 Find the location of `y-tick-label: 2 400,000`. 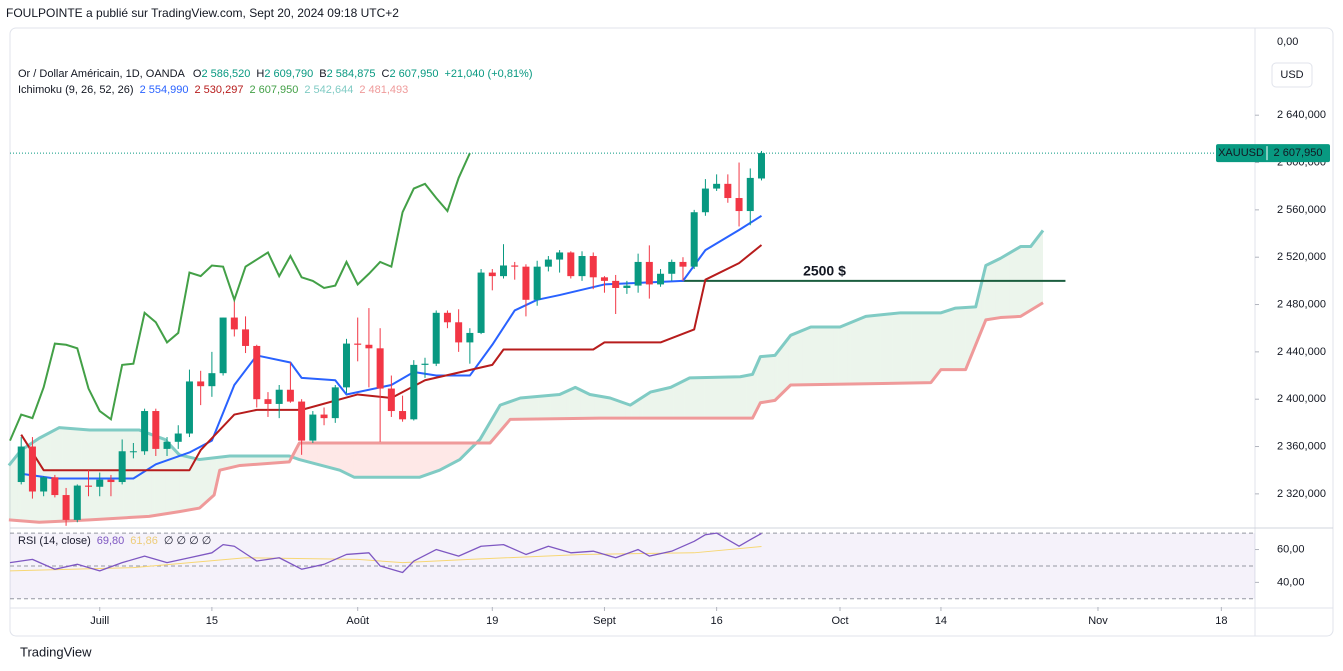

y-tick-label: 2 400,000 is located at coordinates (1301, 399).